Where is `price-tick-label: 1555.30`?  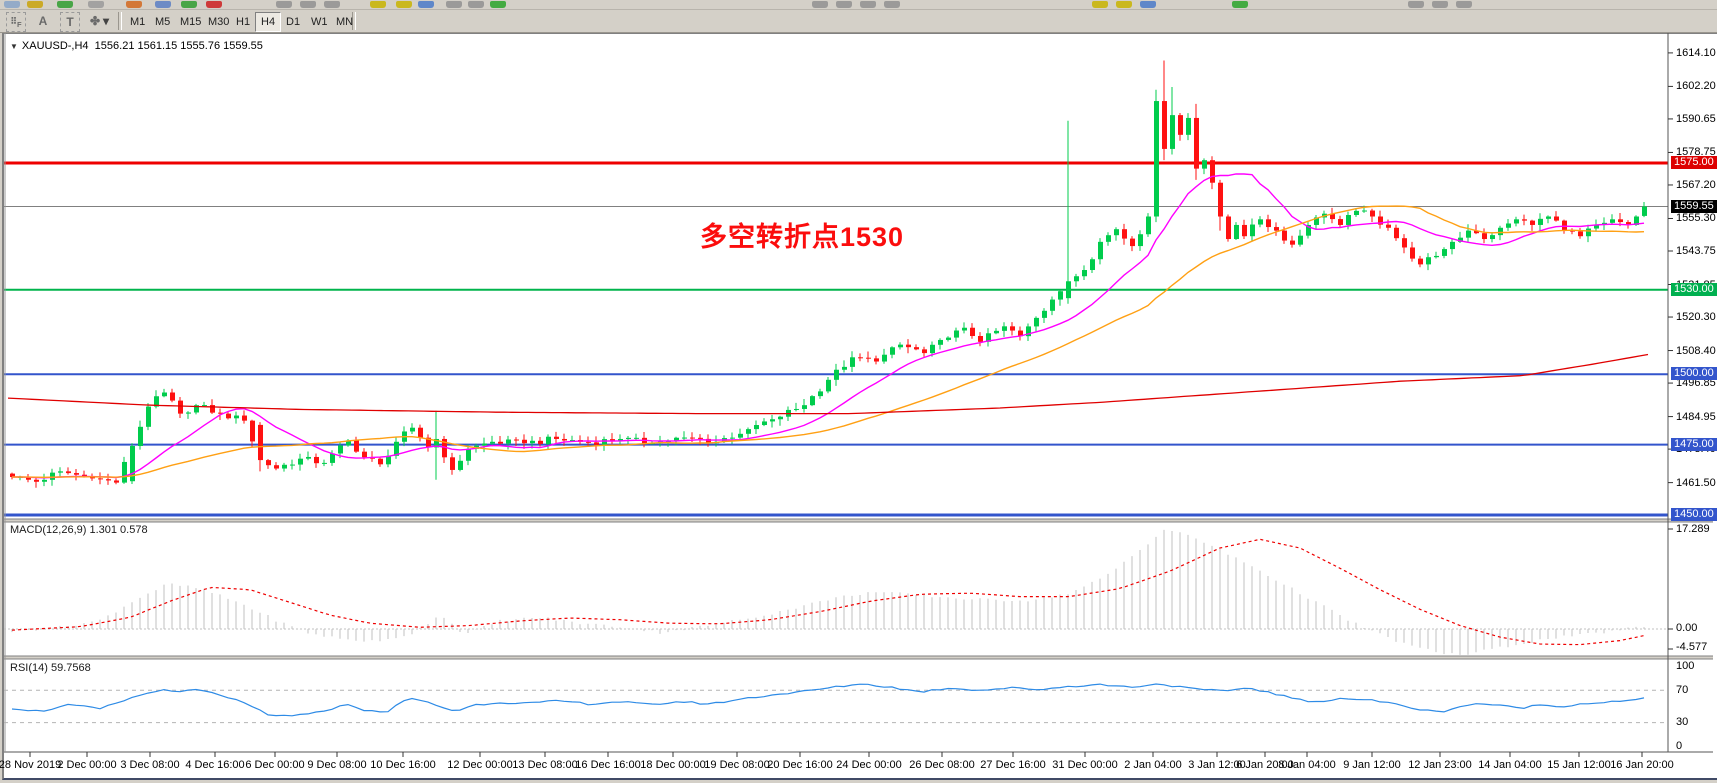 price-tick-label: 1555.30 is located at coordinates (1696, 218).